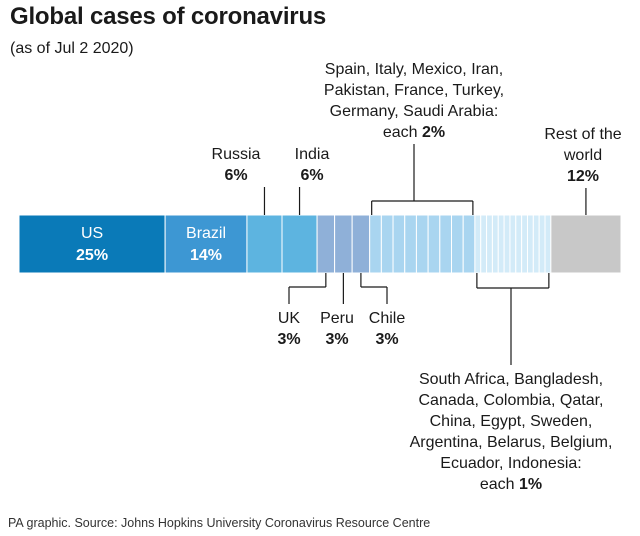 The height and width of the screenshot is (536, 640). I want to click on callout-two-pct-line-3: Germany, Saudi Arabia:, so click(414, 111).